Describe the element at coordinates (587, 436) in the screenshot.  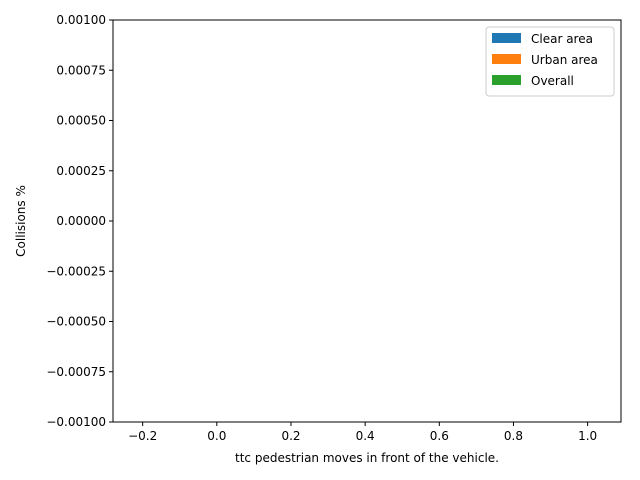
I see `x-tick-label: 1.0` at that location.